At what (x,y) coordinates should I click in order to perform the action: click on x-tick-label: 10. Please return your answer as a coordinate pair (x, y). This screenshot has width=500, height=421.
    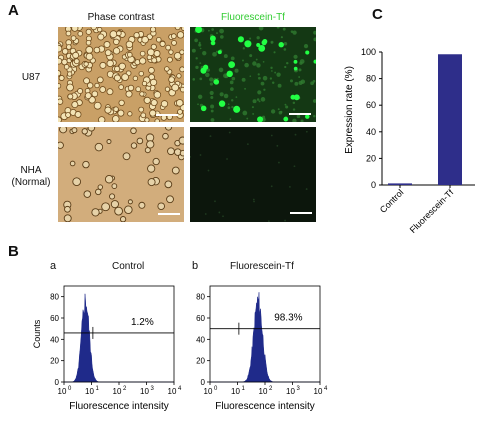
    Looking at the image, I should click on (235, 391).